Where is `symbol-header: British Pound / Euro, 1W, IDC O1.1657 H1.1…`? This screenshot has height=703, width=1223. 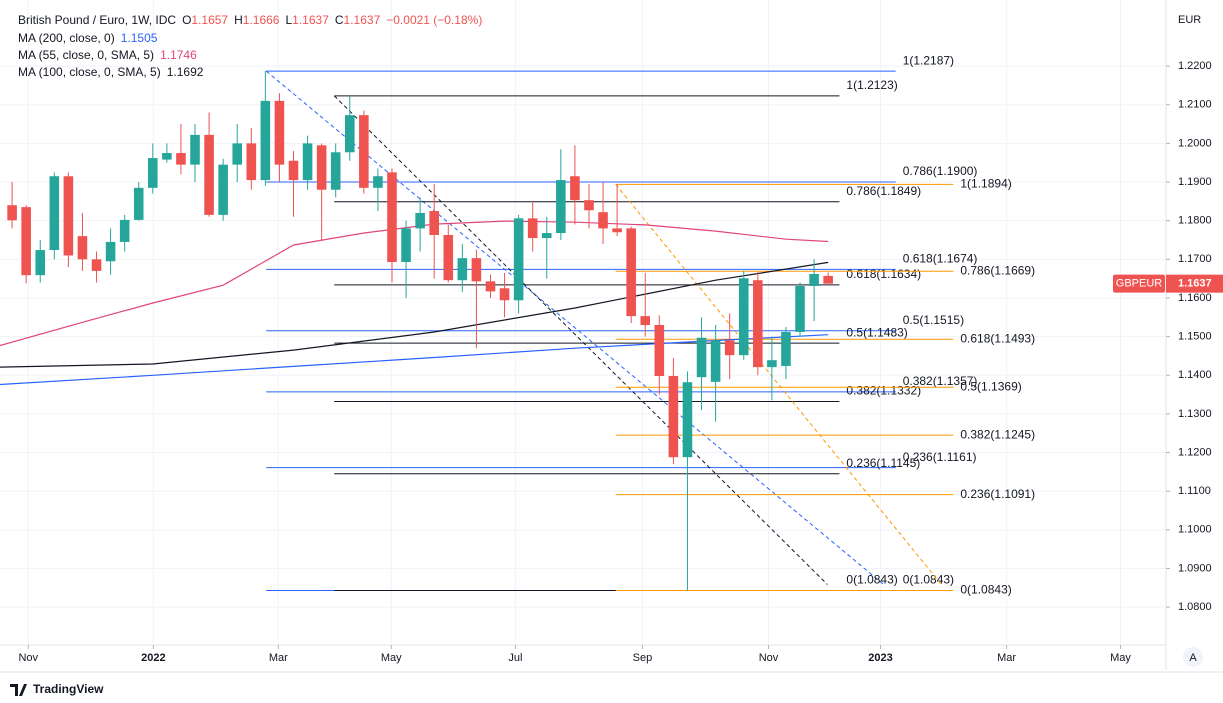
symbol-header: British Pound / Euro, 1W, IDC O1.1657 H1.1… is located at coordinates (250, 20).